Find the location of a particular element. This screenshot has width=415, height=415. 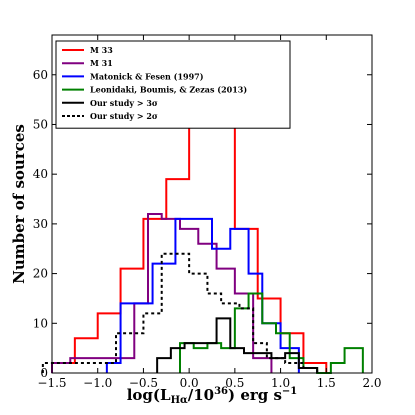

x-tick-label: 0.0 is located at coordinates (189, 383).